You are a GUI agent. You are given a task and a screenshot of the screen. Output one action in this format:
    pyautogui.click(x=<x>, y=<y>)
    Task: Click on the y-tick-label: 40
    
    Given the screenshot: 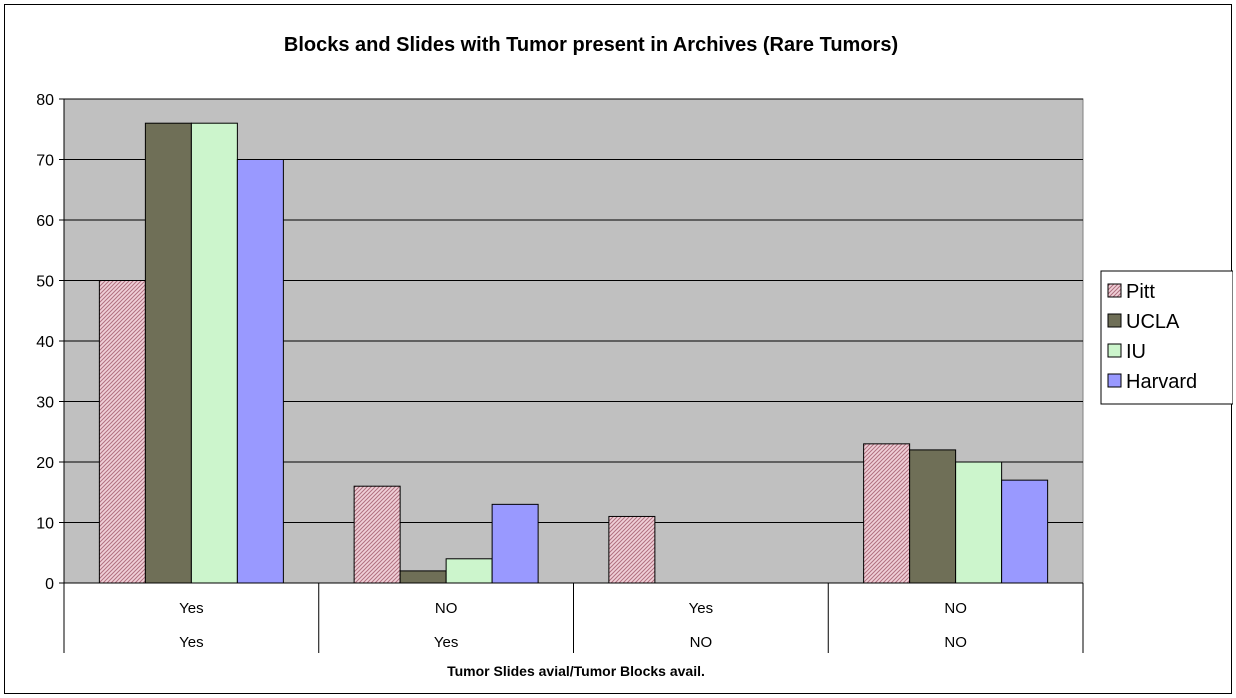 What is the action you would take?
    pyautogui.click(x=45, y=342)
    